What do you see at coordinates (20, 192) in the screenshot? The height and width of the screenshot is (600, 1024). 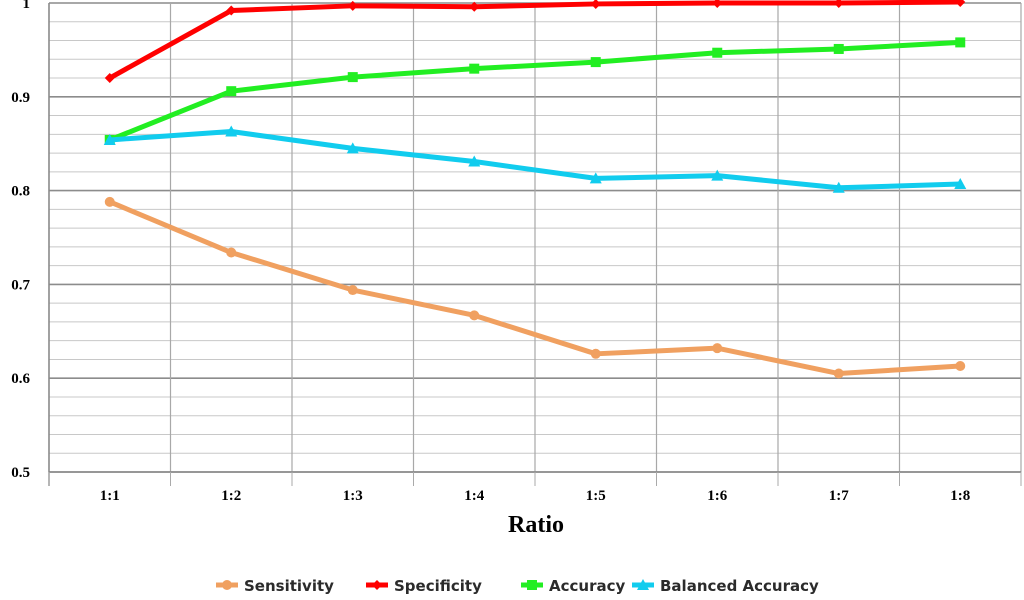 I see `y-tick-label: 0.8` at bounding box center [20, 192].